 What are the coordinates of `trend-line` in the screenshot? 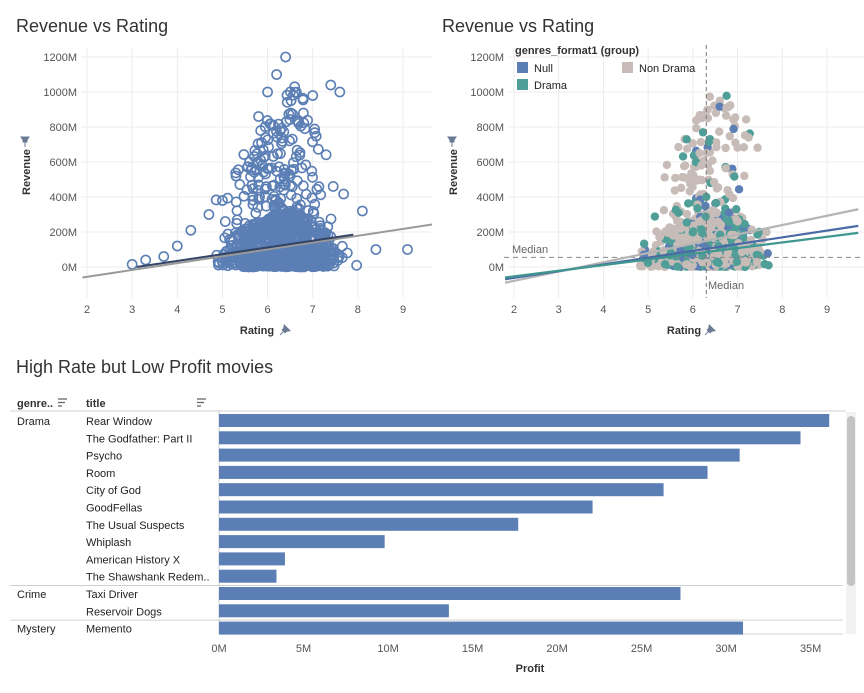 It's located at (257, 251).